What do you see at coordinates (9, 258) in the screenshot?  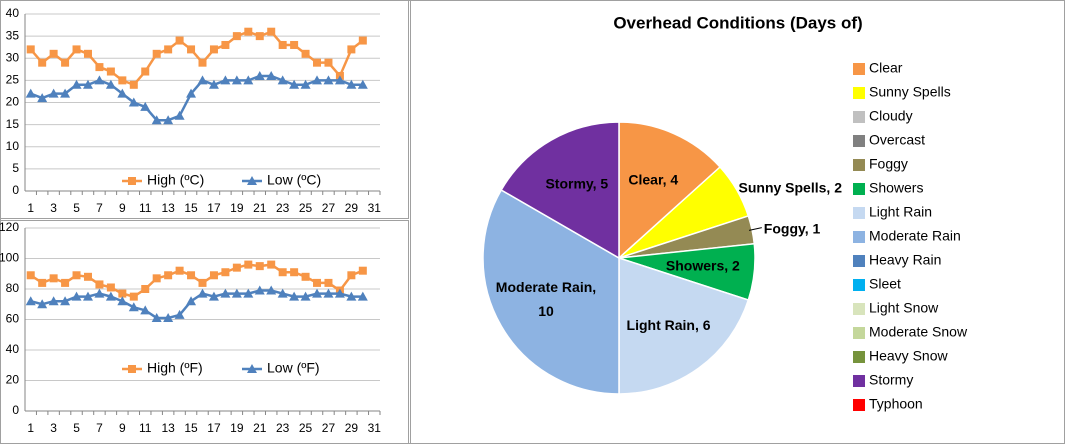 I see `y-tick-label: 100` at bounding box center [9, 258].